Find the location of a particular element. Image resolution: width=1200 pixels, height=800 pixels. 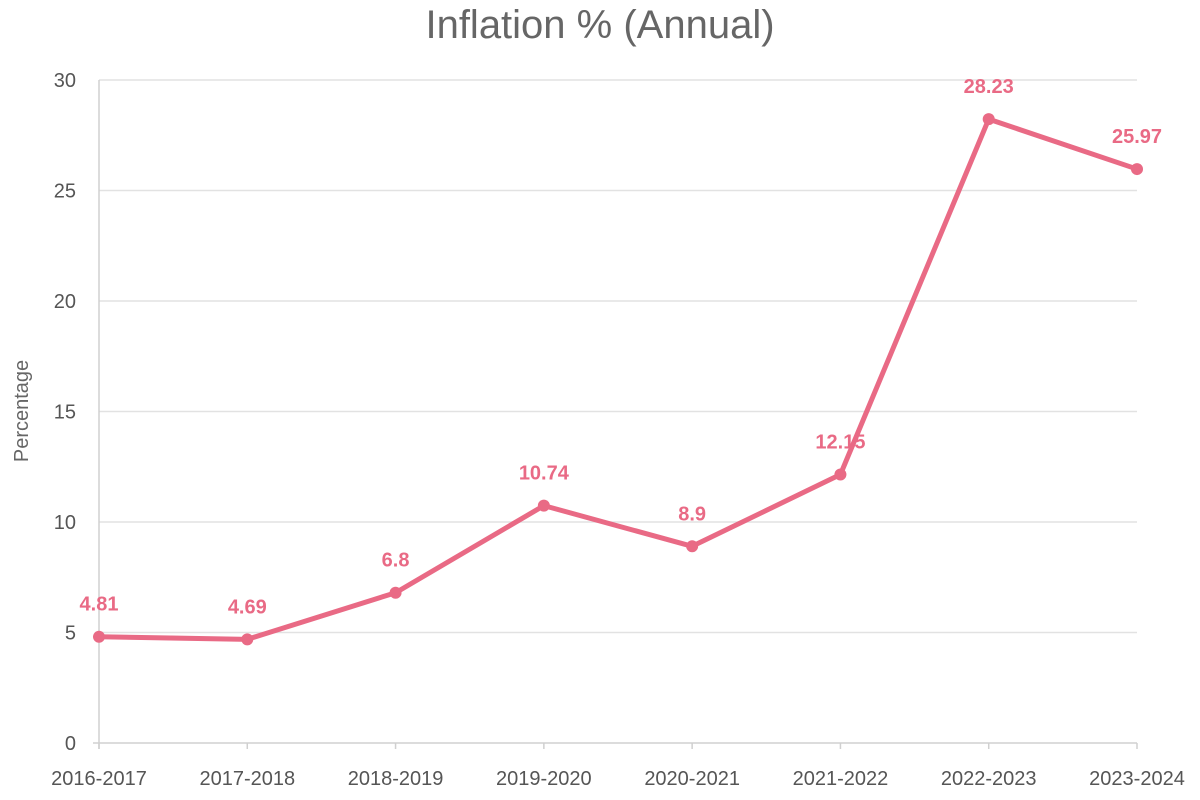

data-label: 12.15 is located at coordinates (840, 442).